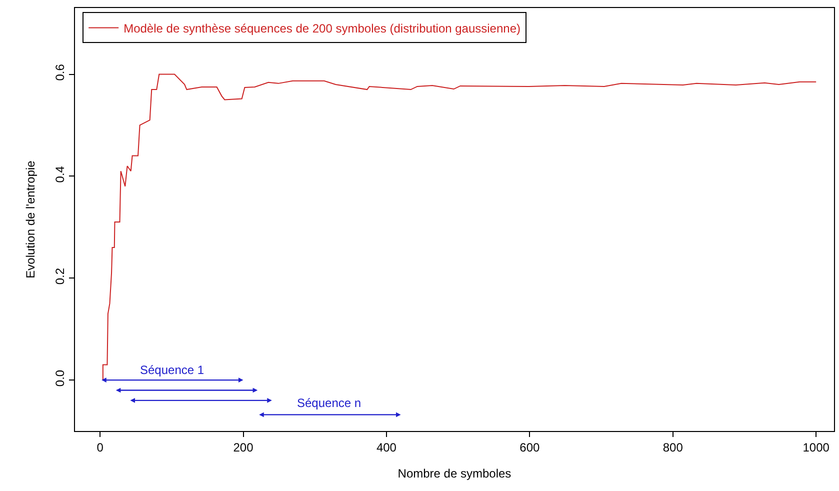  Describe the element at coordinates (530, 447) in the screenshot. I see `x-tick-label: 600` at that location.